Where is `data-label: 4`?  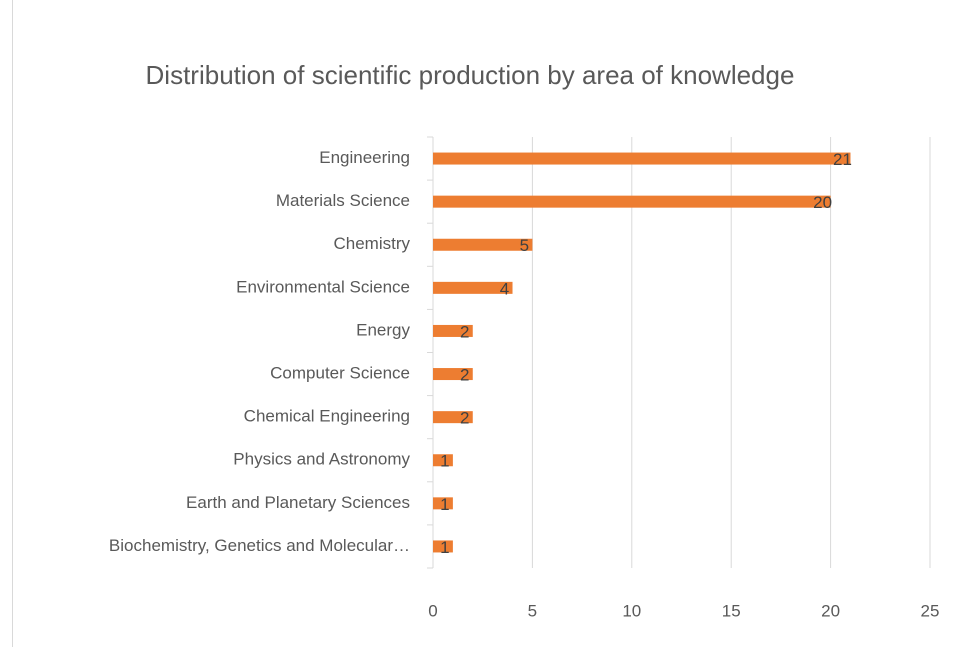
data-label: 4 is located at coordinates (504, 288).